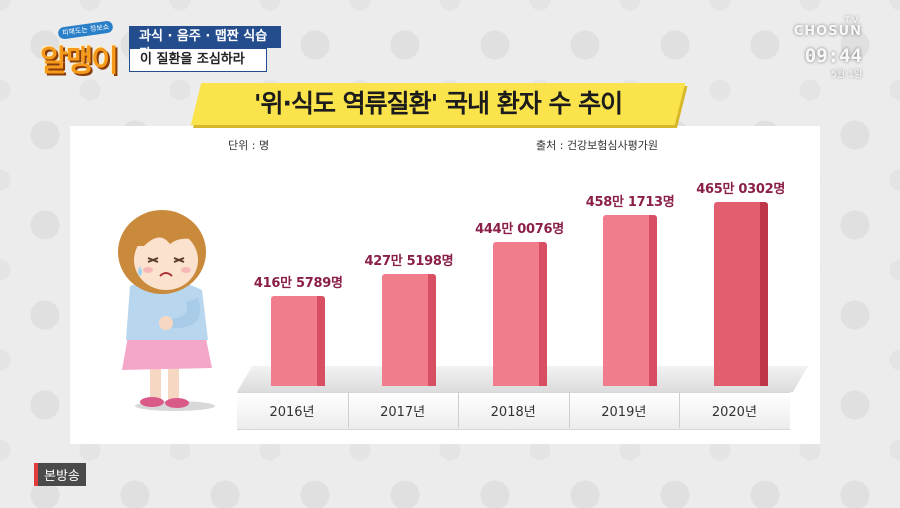 The width and height of the screenshot is (900, 508). What do you see at coordinates (205, 44) in the screenshot?
I see `caption-line-1: 과식 · 음주 · 맵짠 식습관` at bounding box center [205, 44].